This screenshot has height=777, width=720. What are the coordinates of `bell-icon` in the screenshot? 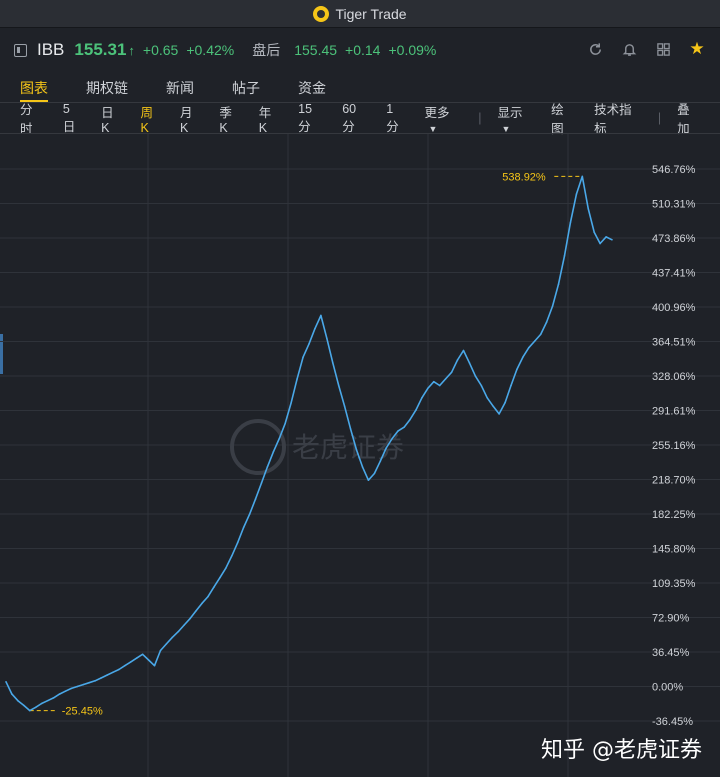 It's located at (629, 49).